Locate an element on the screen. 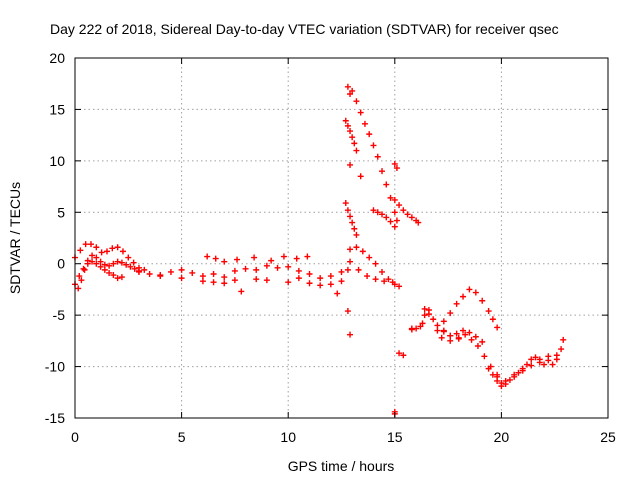 Image resolution: width=640 pixels, height=480 pixels. x-tick-label: 15 is located at coordinates (395, 437).